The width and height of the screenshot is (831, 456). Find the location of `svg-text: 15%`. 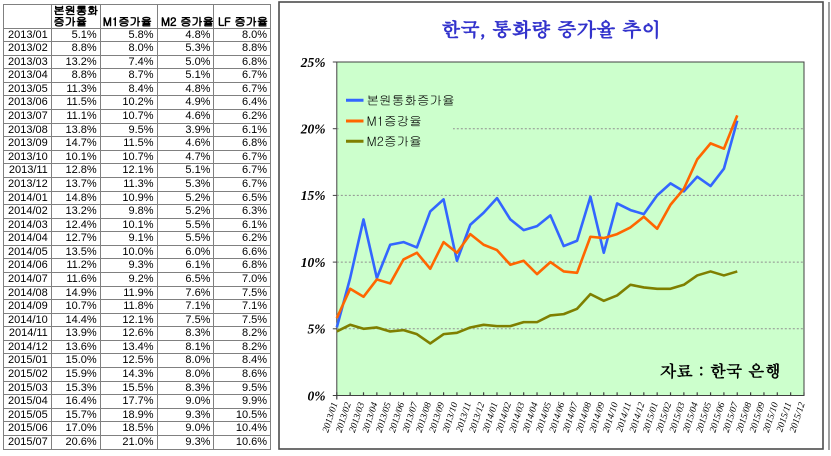

svg-text: 15% is located at coordinates (313, 195).